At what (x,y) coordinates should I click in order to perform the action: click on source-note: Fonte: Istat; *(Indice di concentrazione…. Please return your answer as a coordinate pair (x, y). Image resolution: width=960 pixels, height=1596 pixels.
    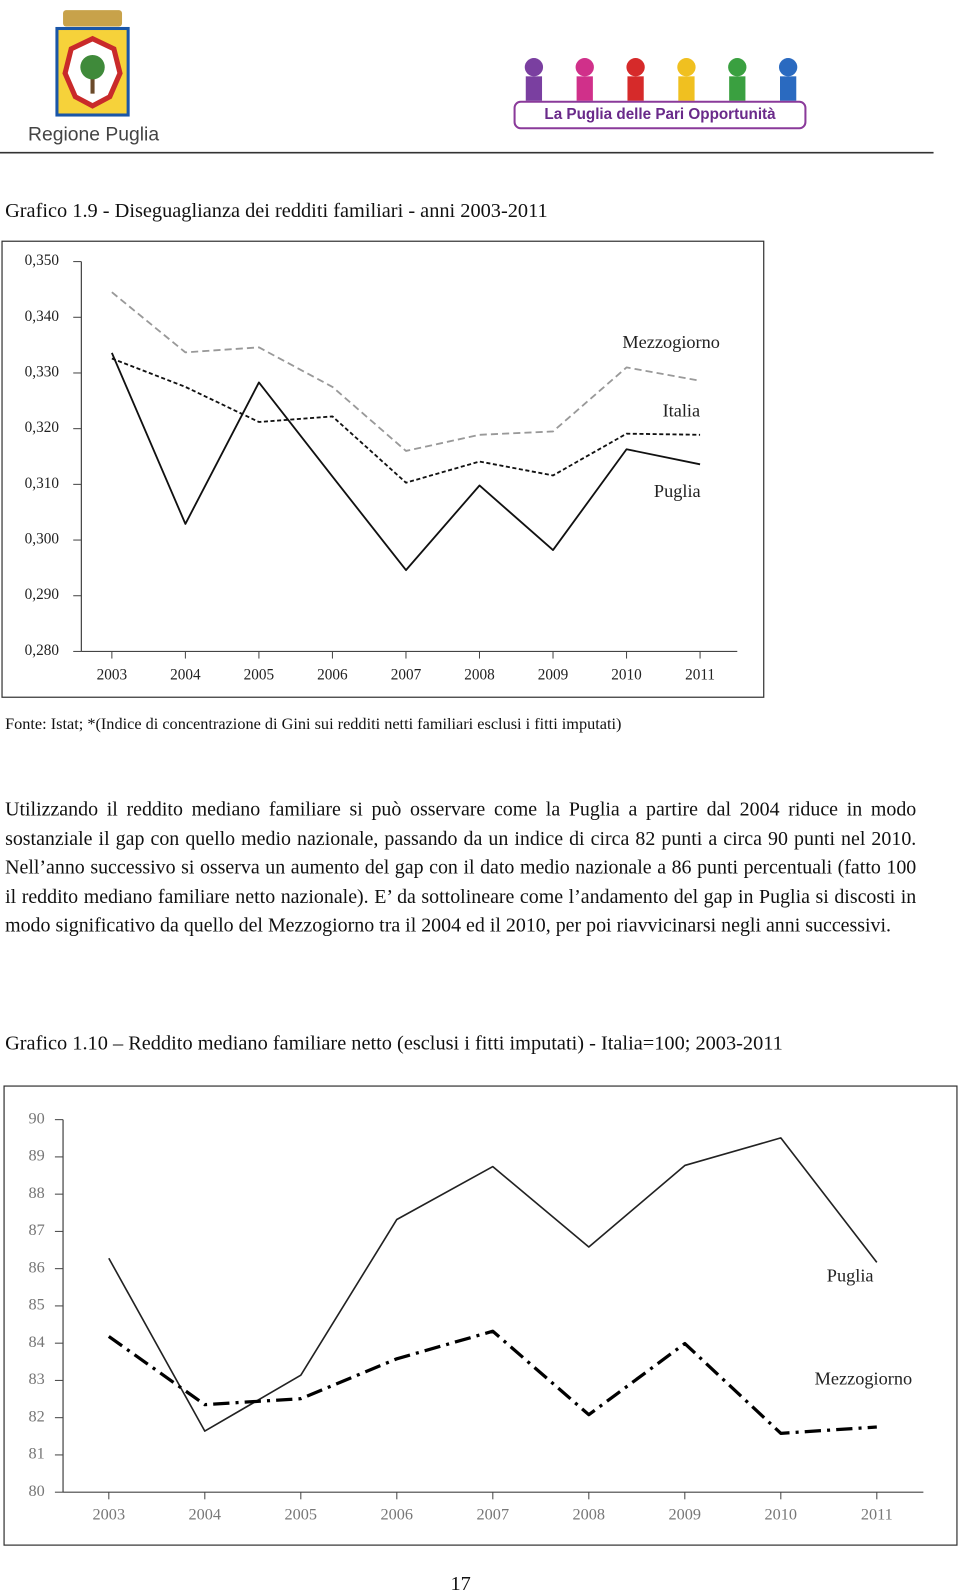
    Looking at the image, I should click on (313, 724).